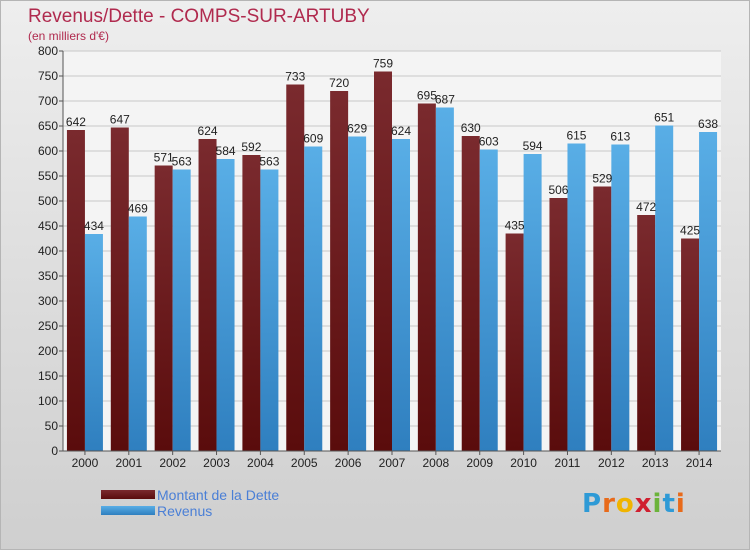  What do you see at coordinates (226, 151) in the screenshot?
I see `data-label-revenus: 584` at bounding box center [226, 151].